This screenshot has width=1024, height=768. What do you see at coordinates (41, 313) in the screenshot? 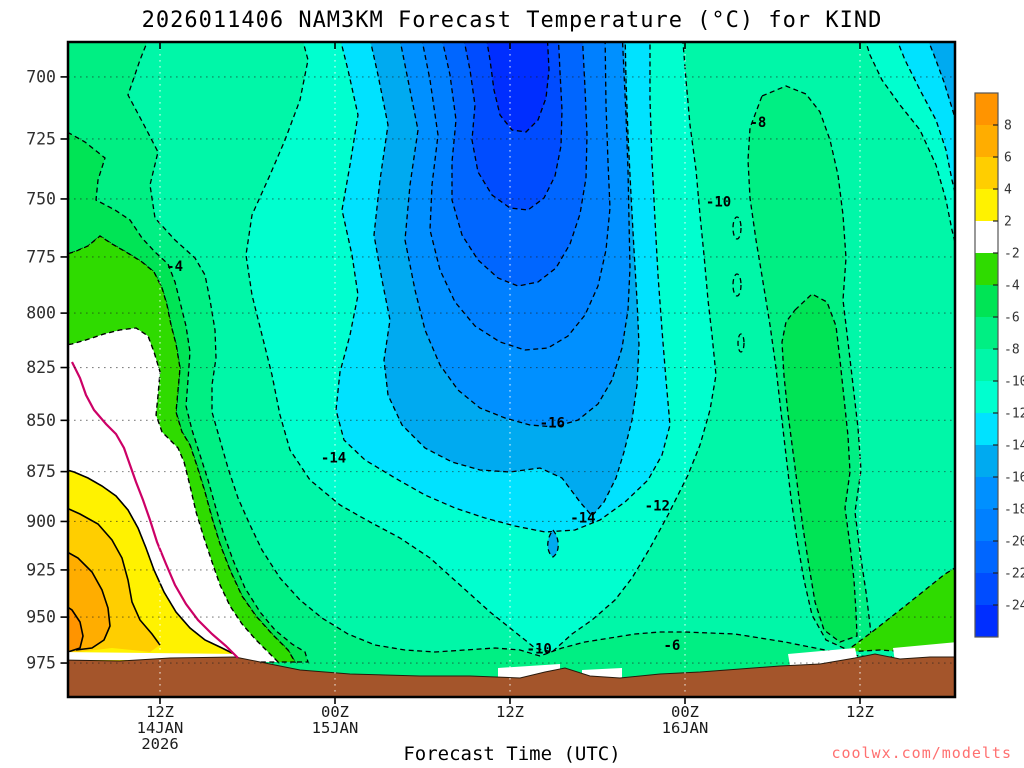
I see `y-tick-label: 800` at bounding box center [41, 313].